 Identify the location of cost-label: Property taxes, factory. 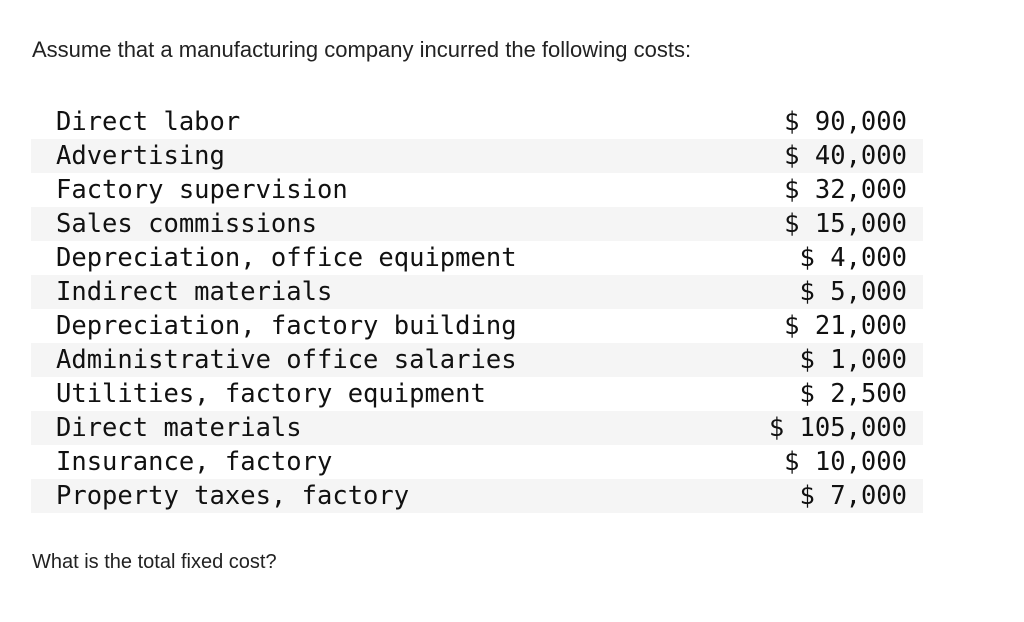
(233, 496).